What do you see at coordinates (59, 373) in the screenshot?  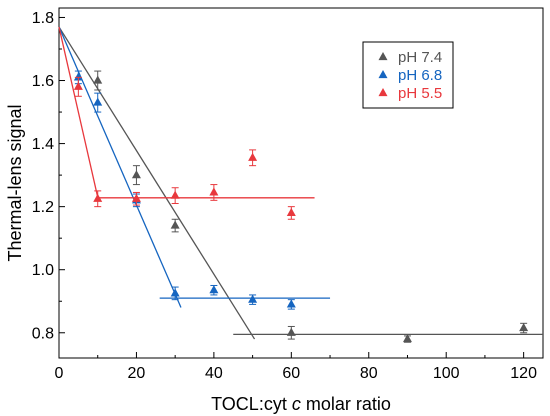 I see `x-tick-label: 0` at bounding box center [59, 373].